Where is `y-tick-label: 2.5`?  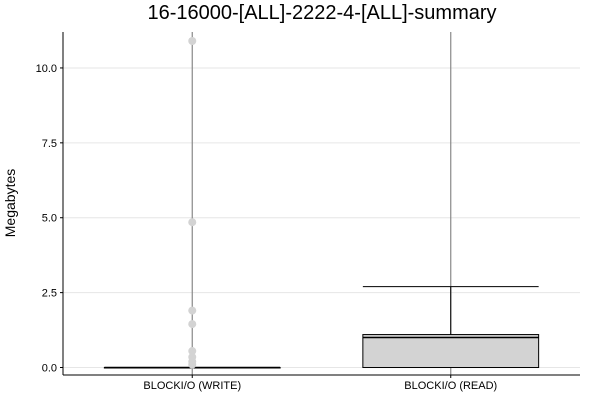
y-tick-label: 2.5 is located at coordinates (49, 294).